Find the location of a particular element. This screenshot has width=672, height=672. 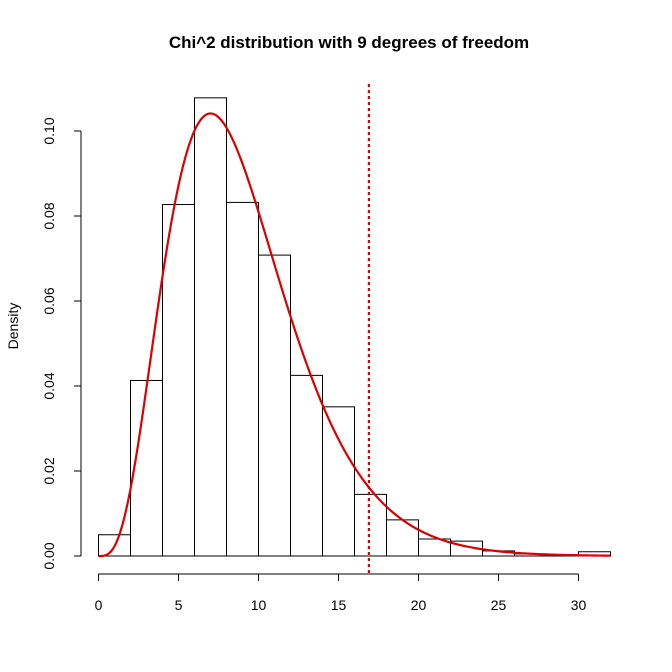

x-tick-label: 30 is located at coordinates (579, 605).